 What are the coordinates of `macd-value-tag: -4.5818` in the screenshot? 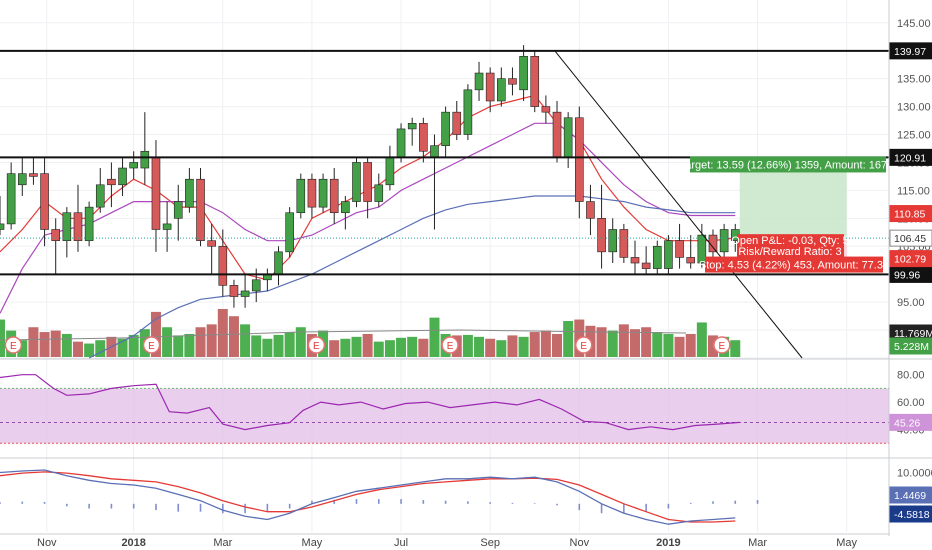 It's located at (912, 515).